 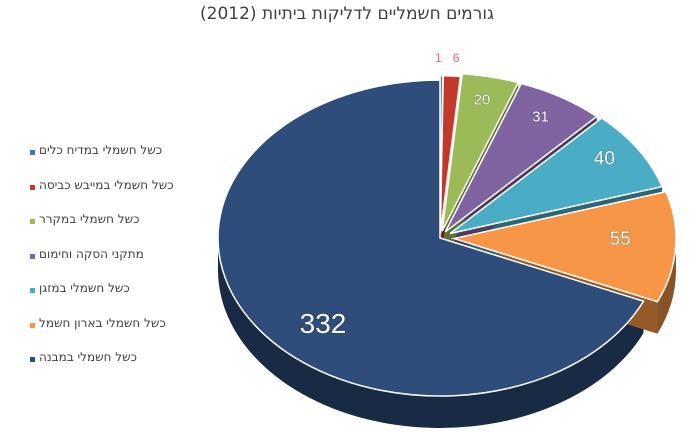 What do you see at coordinates (106, 184) in the screenshot?
I see `legend-label: כשל חשמלי במייבש כביסה` at bounding box center [106, 184].